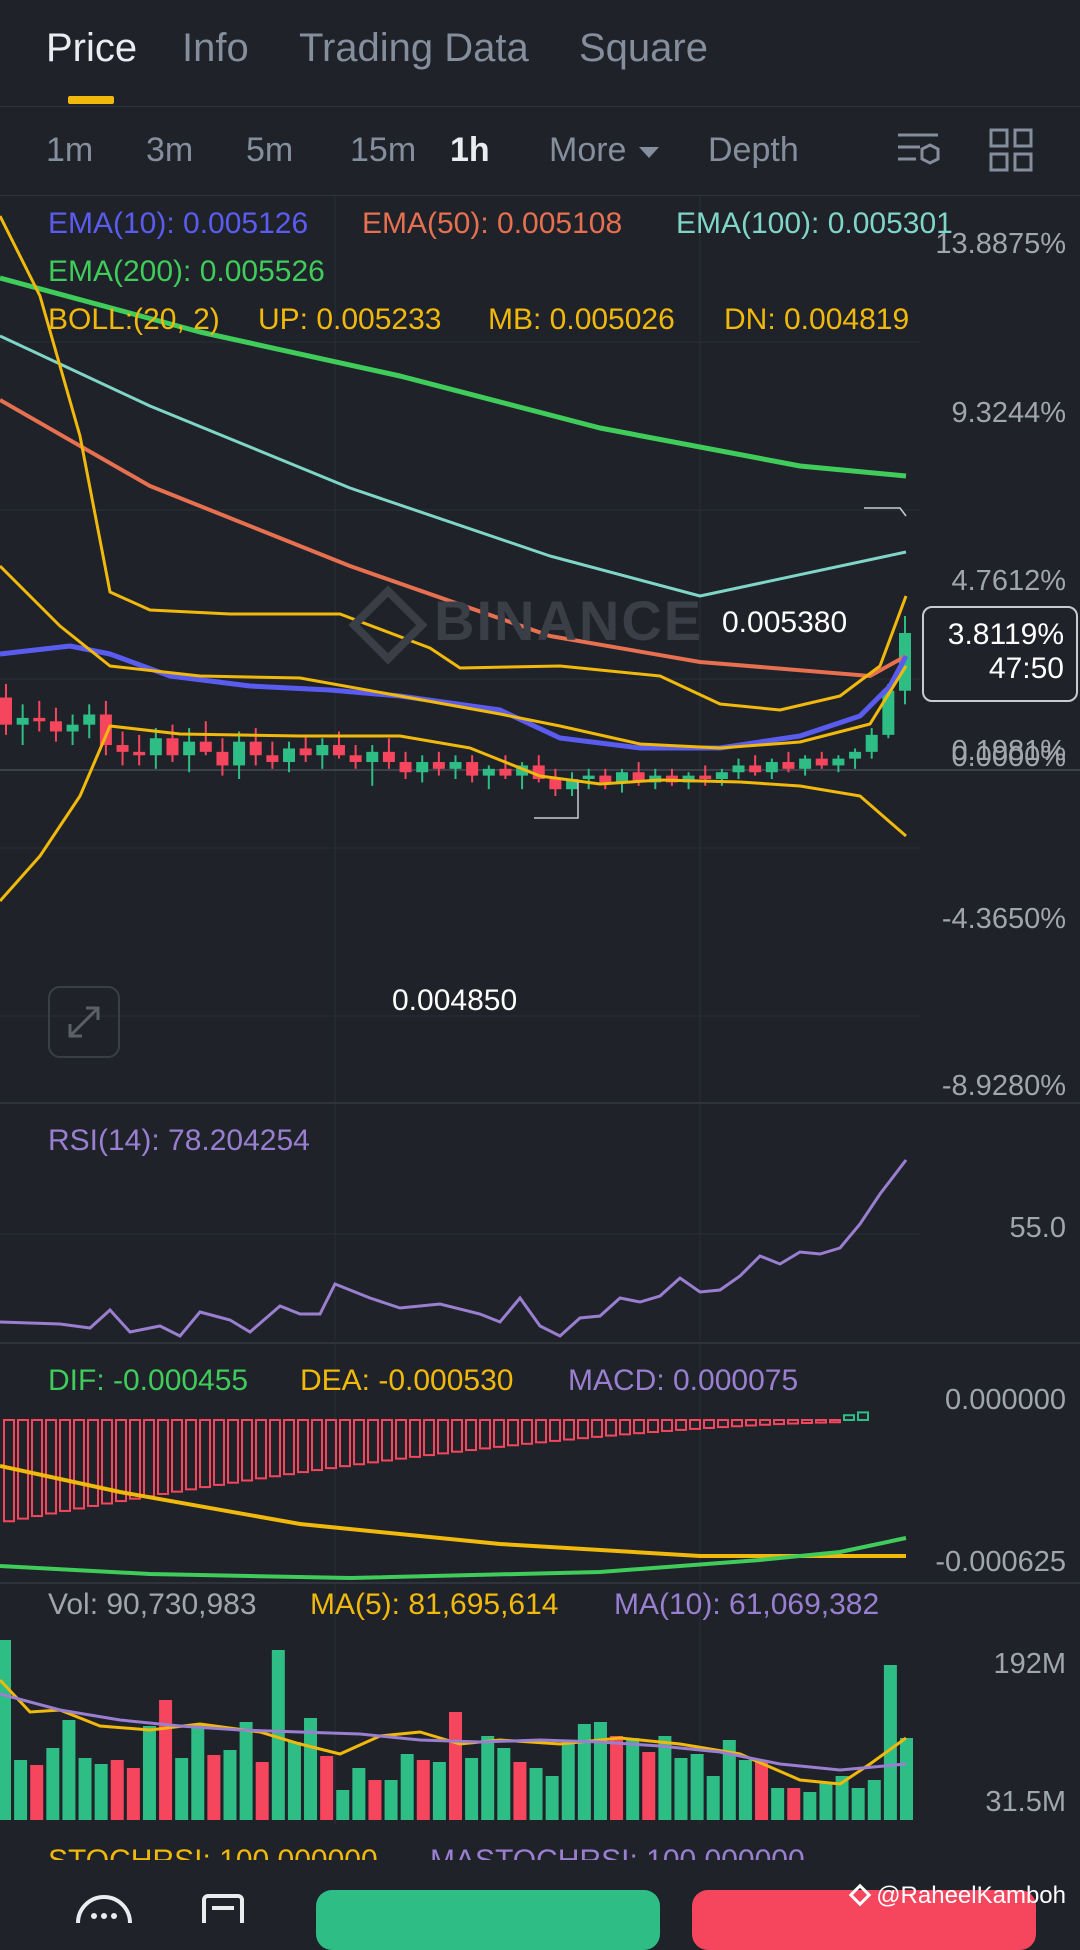 This screenshot has width=1080, height=1950. What do you see at coordinates (152, 1604) in the screenshot?
I see `vol-label: Vol: 90,730,983` at bounding box center [152, 1604].